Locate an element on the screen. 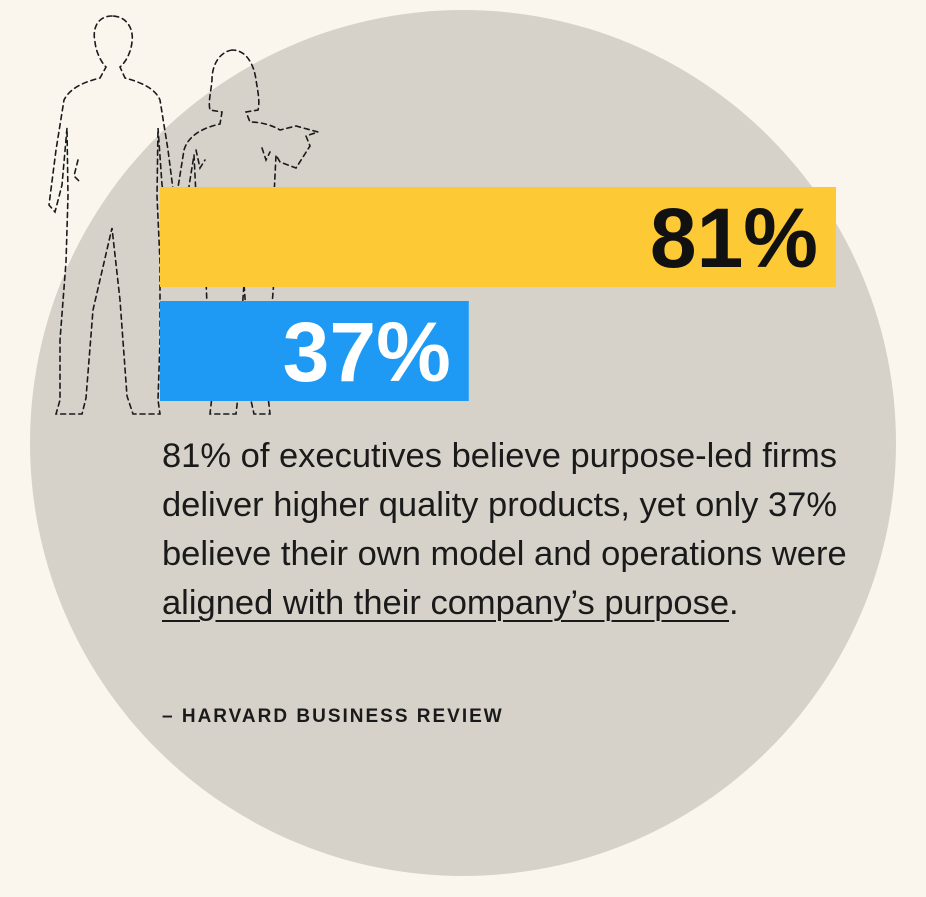  bar-1-value-label: 81% is located at coordinates (734, 238).